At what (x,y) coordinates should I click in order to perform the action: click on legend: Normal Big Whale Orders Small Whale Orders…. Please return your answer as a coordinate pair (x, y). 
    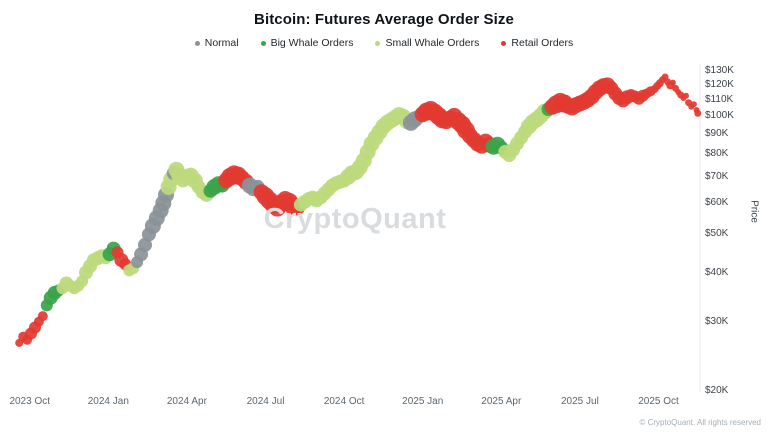
    Looking at the image, I should click on (384, 43).